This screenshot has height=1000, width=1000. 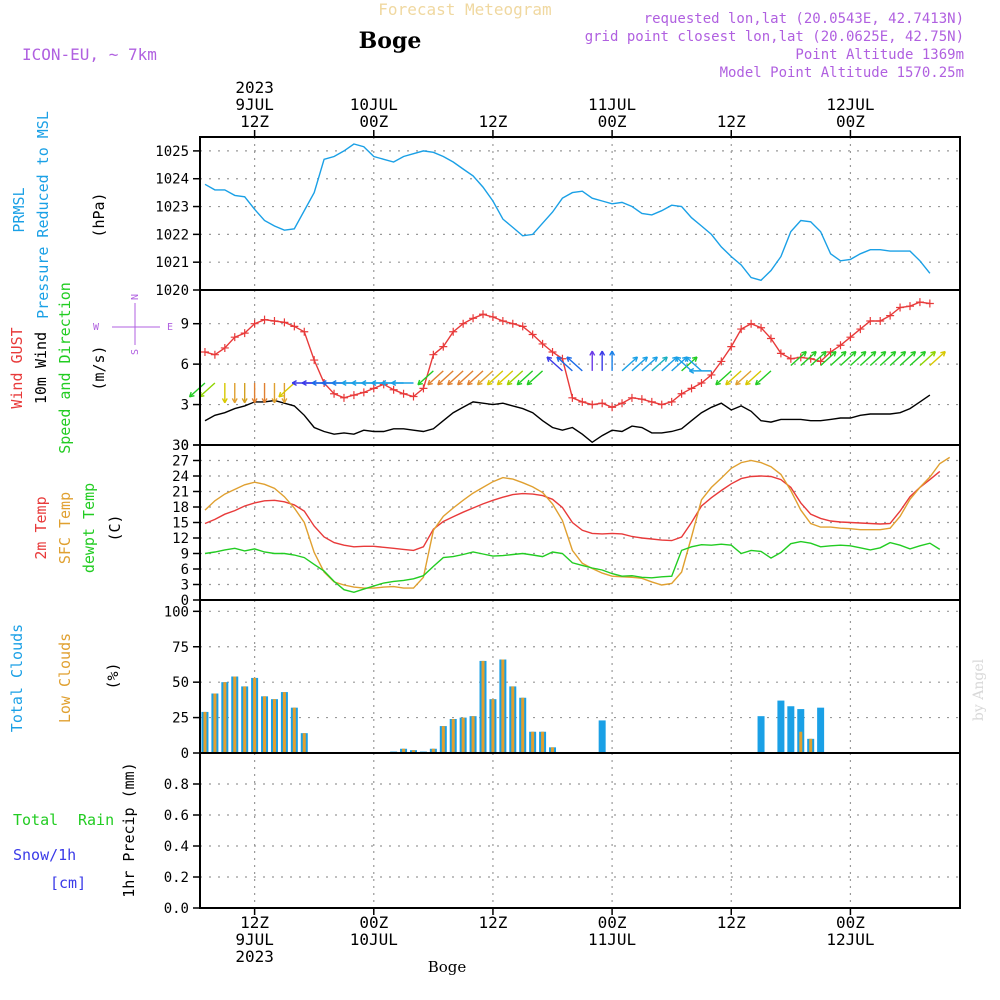 What do you see at coordinates (850, 121) in the screenshot?
I see `top-tick-label: 00Z` at bounding box center [850, 121].